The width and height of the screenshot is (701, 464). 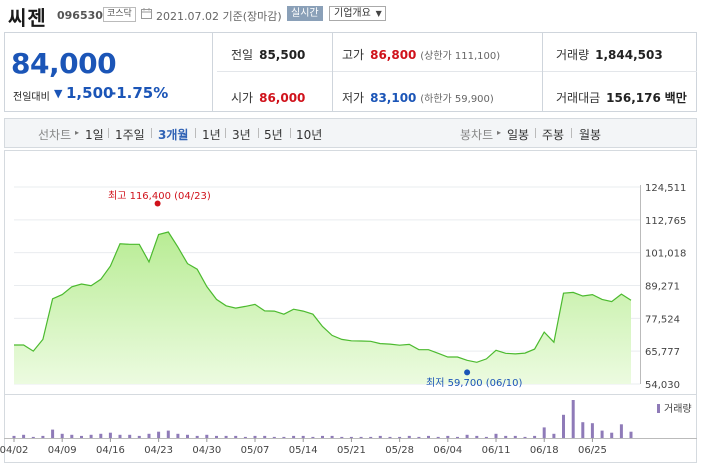 I want to click on realtime-button: 실시간, so click(x=305, y=13).